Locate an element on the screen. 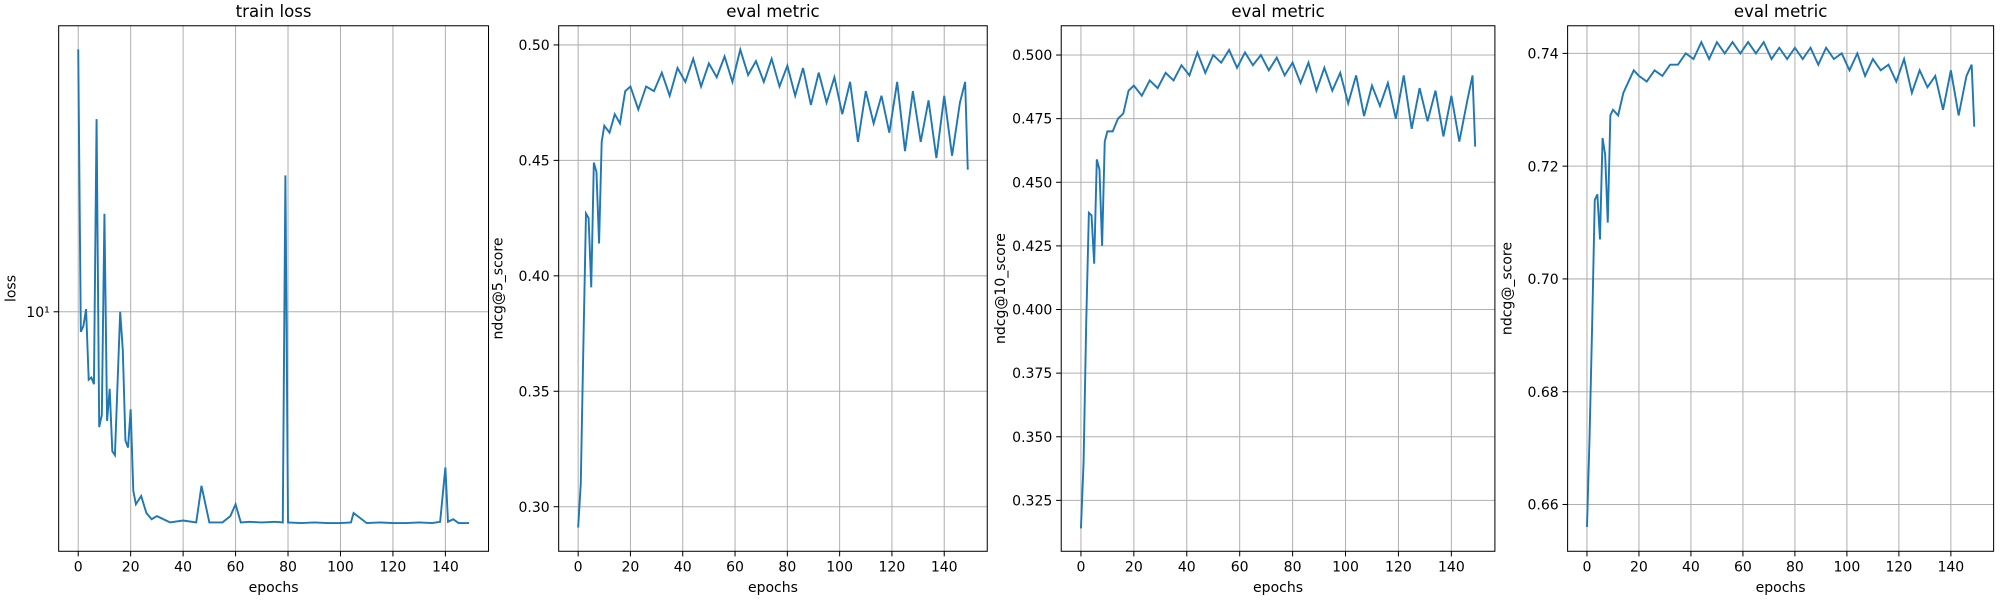  y-tick-label: 0.375 is located at coordinates (1032, 374).